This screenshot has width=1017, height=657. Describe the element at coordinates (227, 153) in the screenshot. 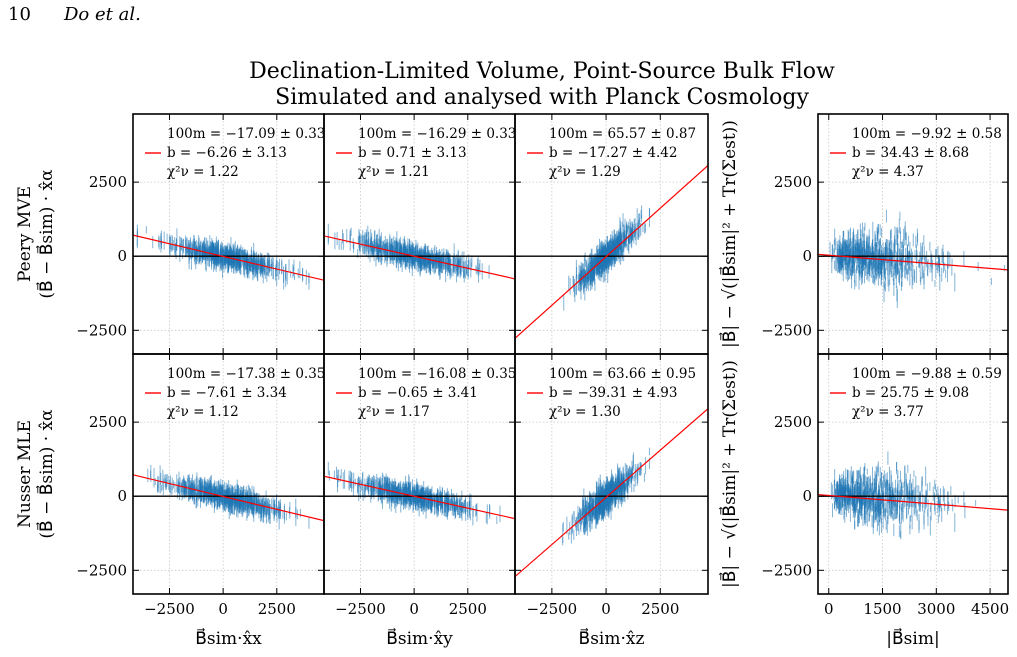

I see `annotation-line: b = −6.26 ± 3.13` at that location.